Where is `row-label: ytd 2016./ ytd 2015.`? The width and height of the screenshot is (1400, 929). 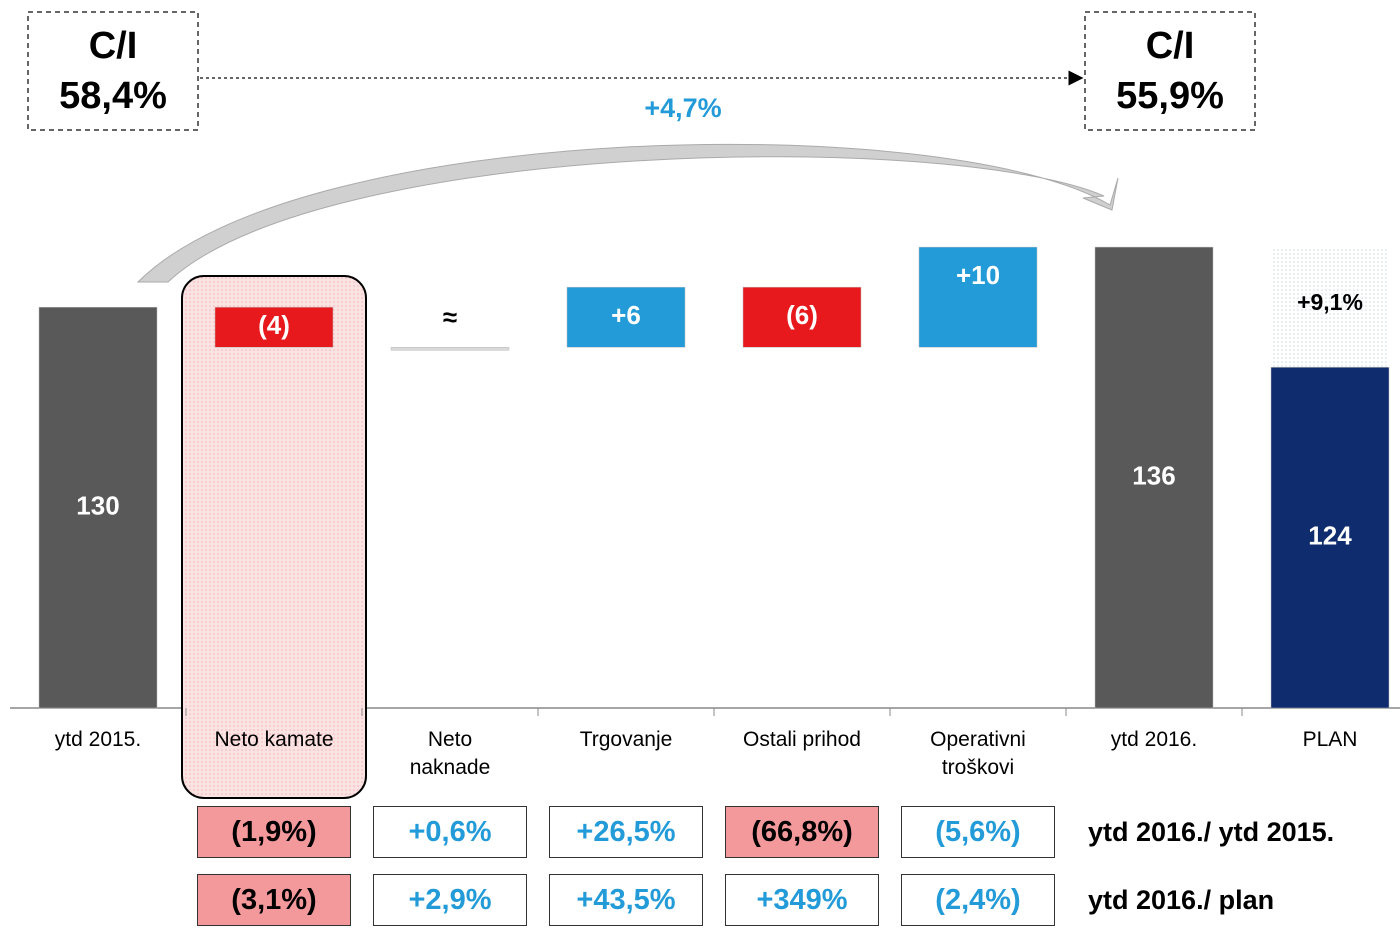
row-label: ytd 2016./ ytd 2015. is located at coordinates (1211, 831).